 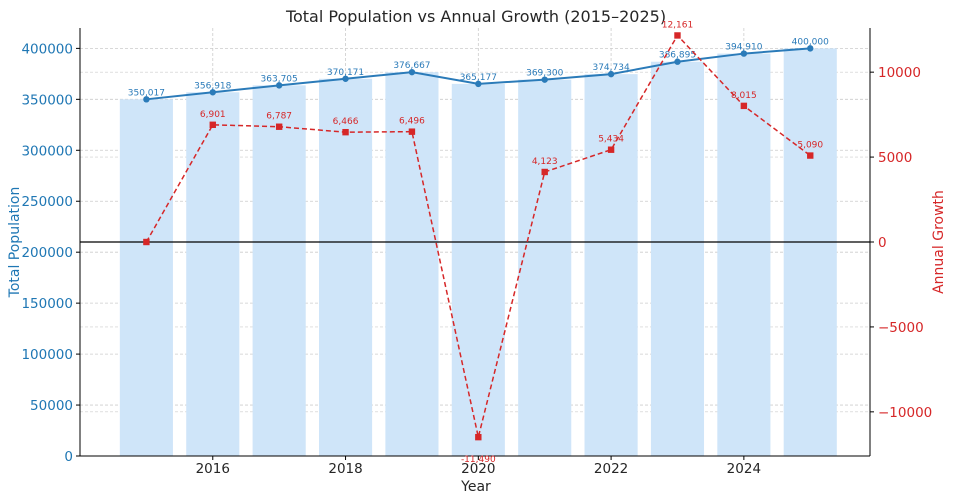 What do you see at coordinates (68, 457) in the screenshot?
I see `left-tick-label: 0` at bounding box center [68, 457].